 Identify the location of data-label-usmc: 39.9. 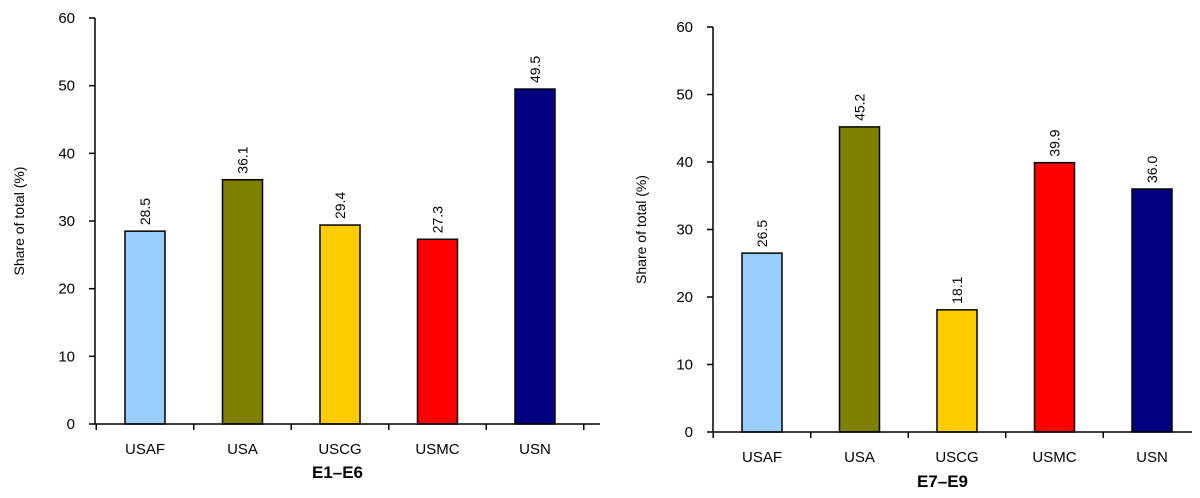
(1055, 142).